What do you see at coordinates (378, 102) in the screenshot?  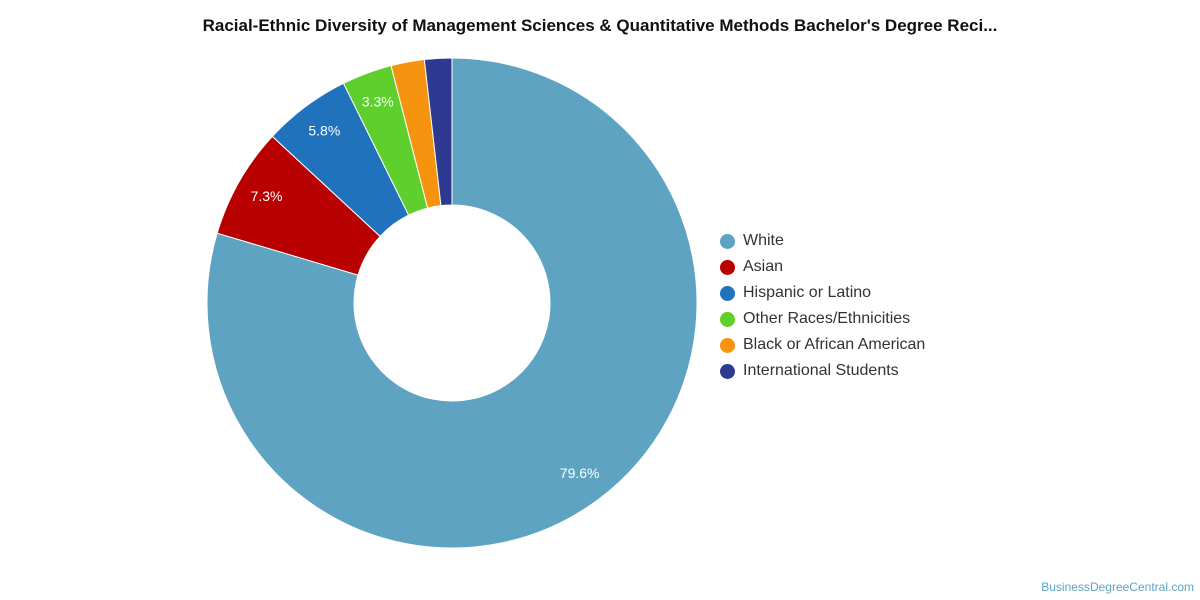 I see `slice-label-other-races-ethnicities: 3.3%` at bounding box center [378, 102].